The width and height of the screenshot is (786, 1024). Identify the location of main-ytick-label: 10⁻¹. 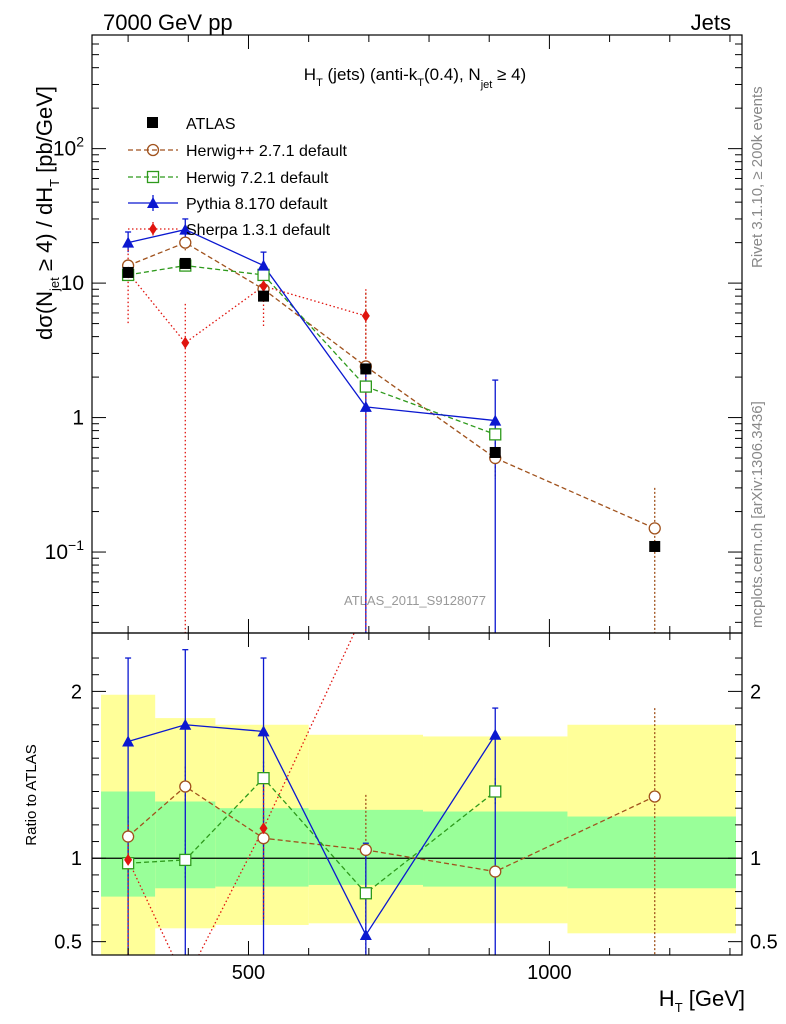
(65, 550).